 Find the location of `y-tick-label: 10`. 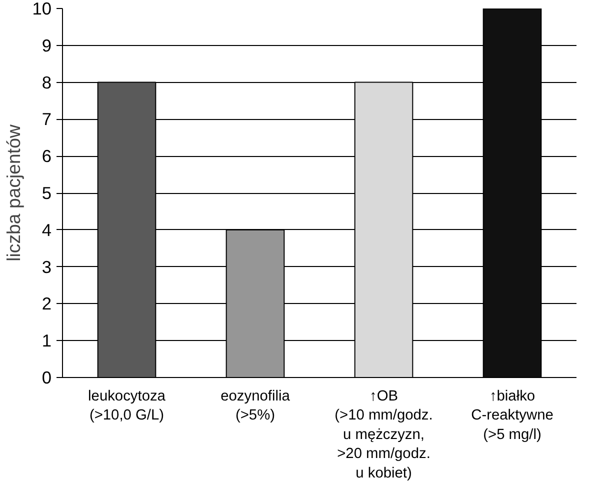

y-tick-label: 10 is located at coordinates (42, 9).